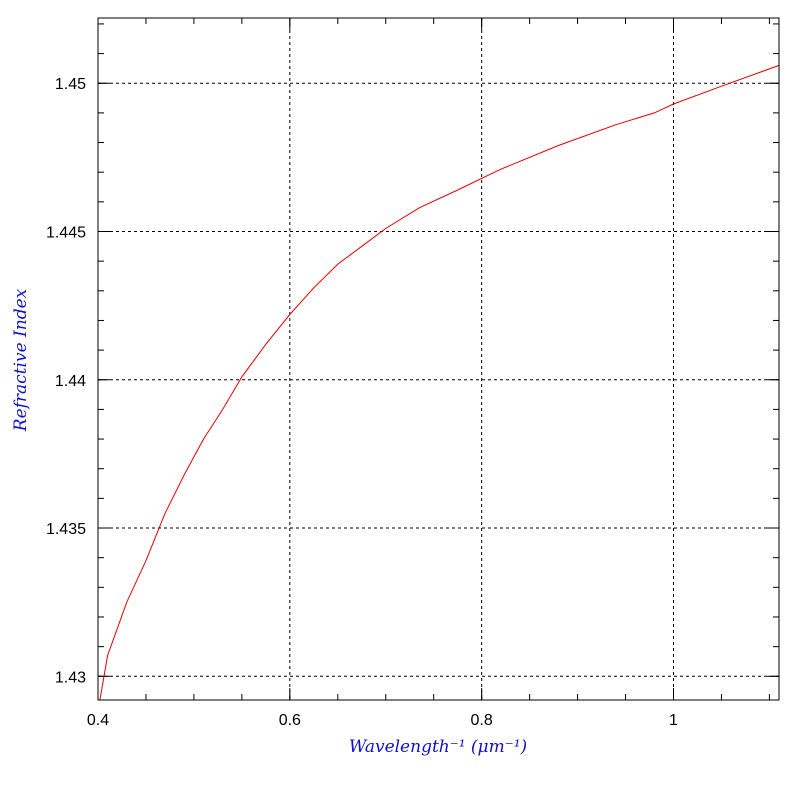 The width and height of the screenshot is (797, 797). Describe the element at coordinates (70, 84) in the screenshot. I see `y-tick-label: 1.45` at that location.